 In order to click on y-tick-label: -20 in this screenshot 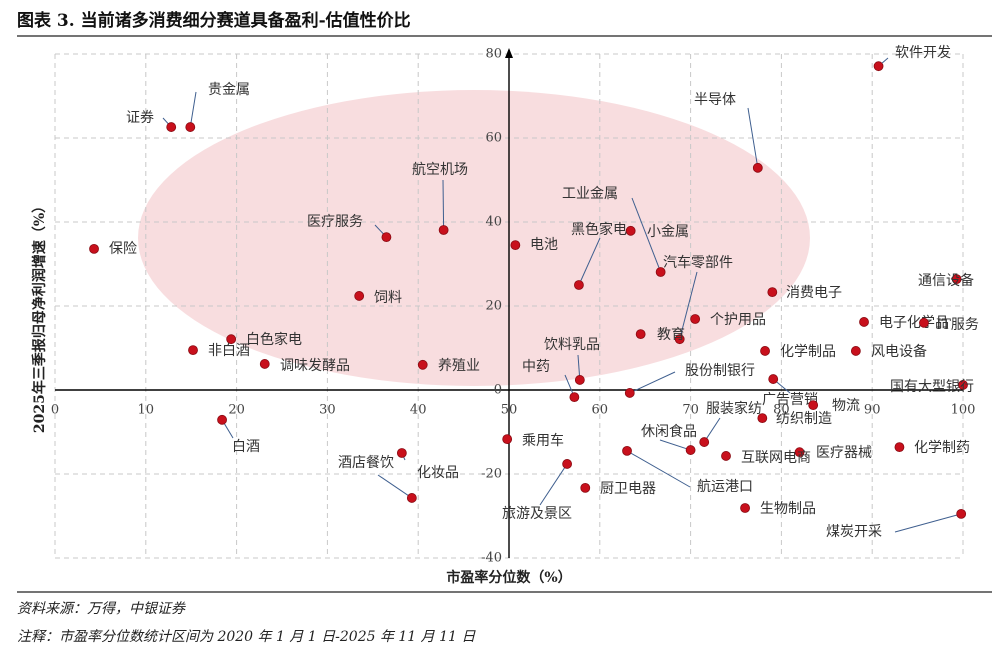, I will do `click(491, 474)`.